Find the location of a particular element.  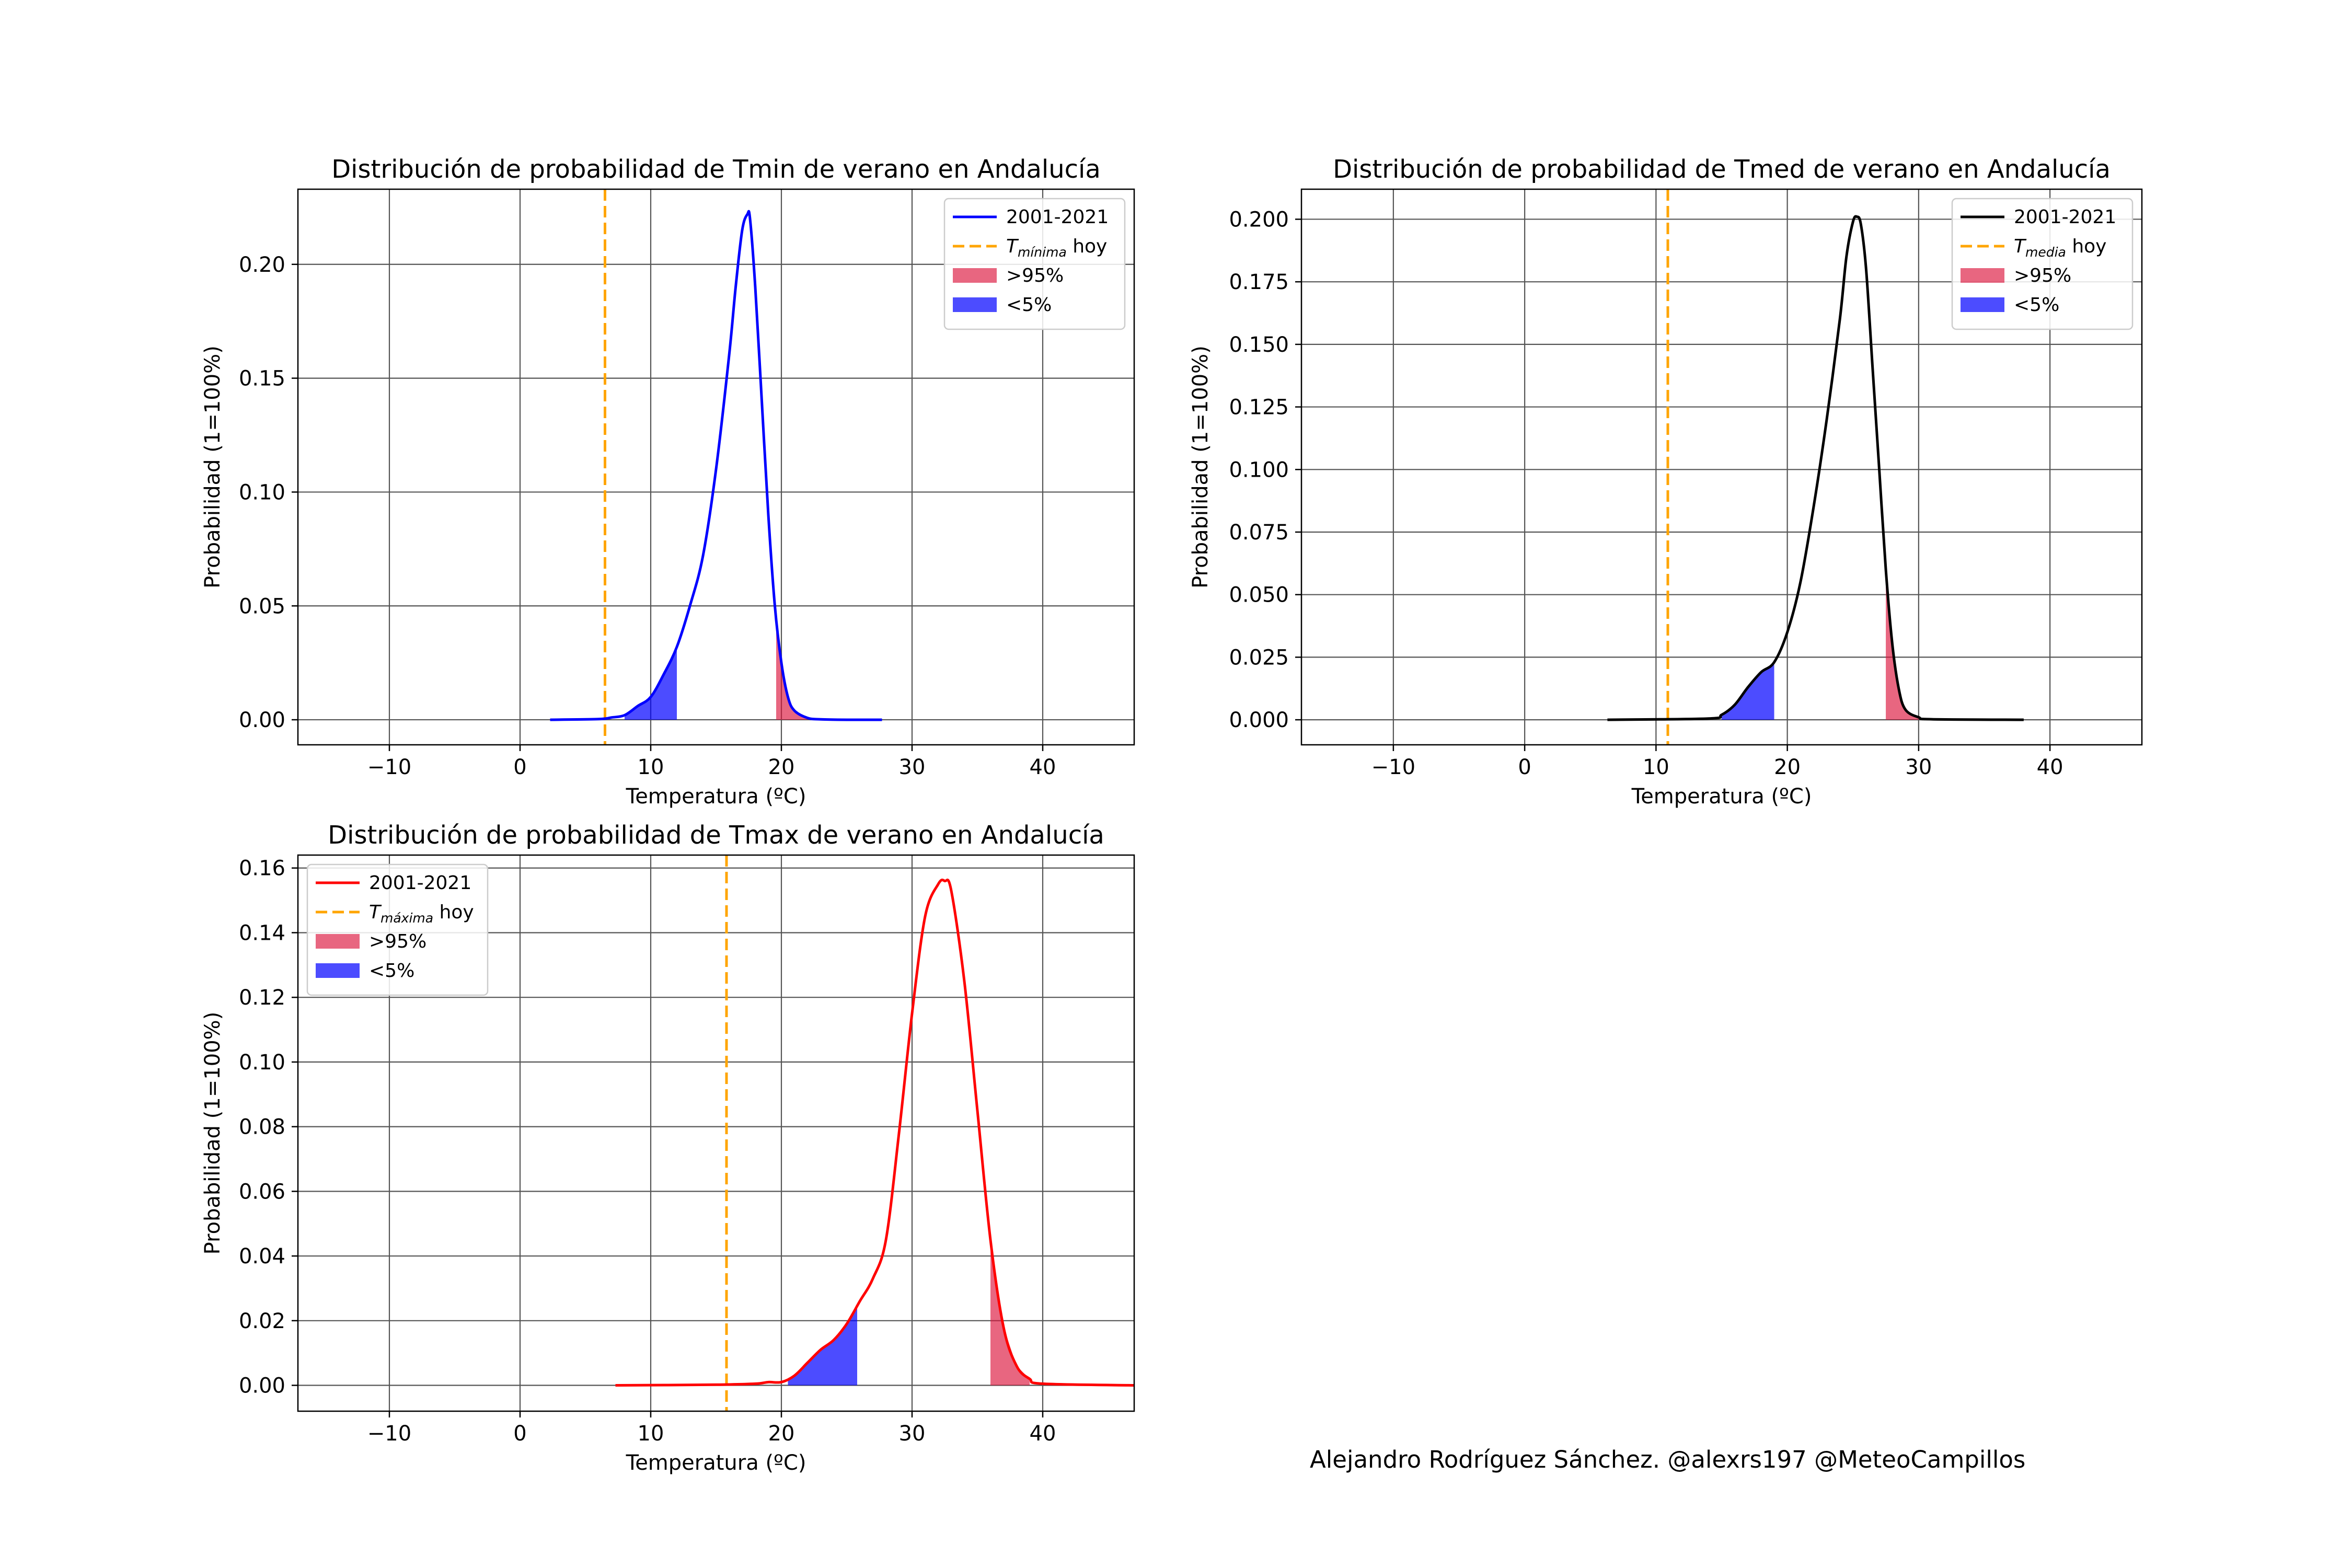

chart2-legend-today-T: T is located at coordinates (2020, 246).